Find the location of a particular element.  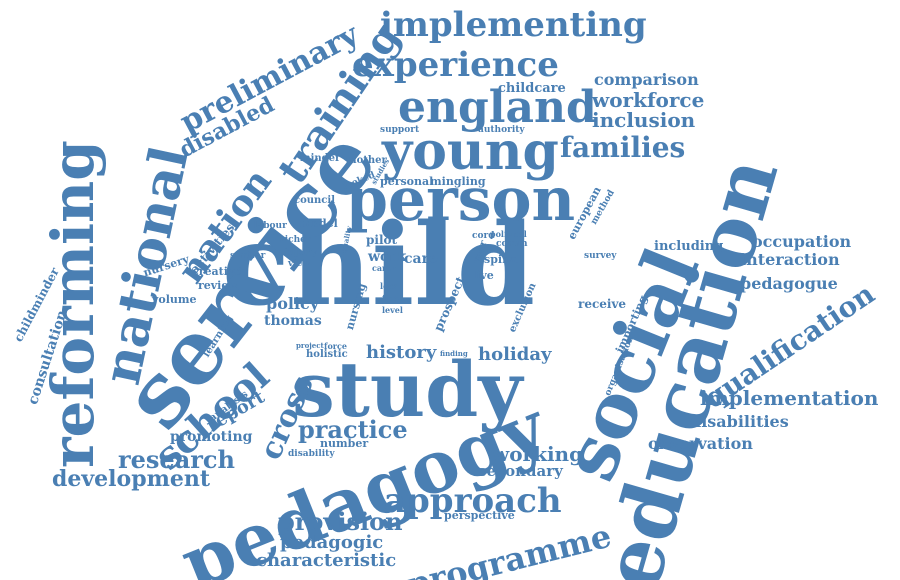

word-research: research is located at coordinates (176, 459).